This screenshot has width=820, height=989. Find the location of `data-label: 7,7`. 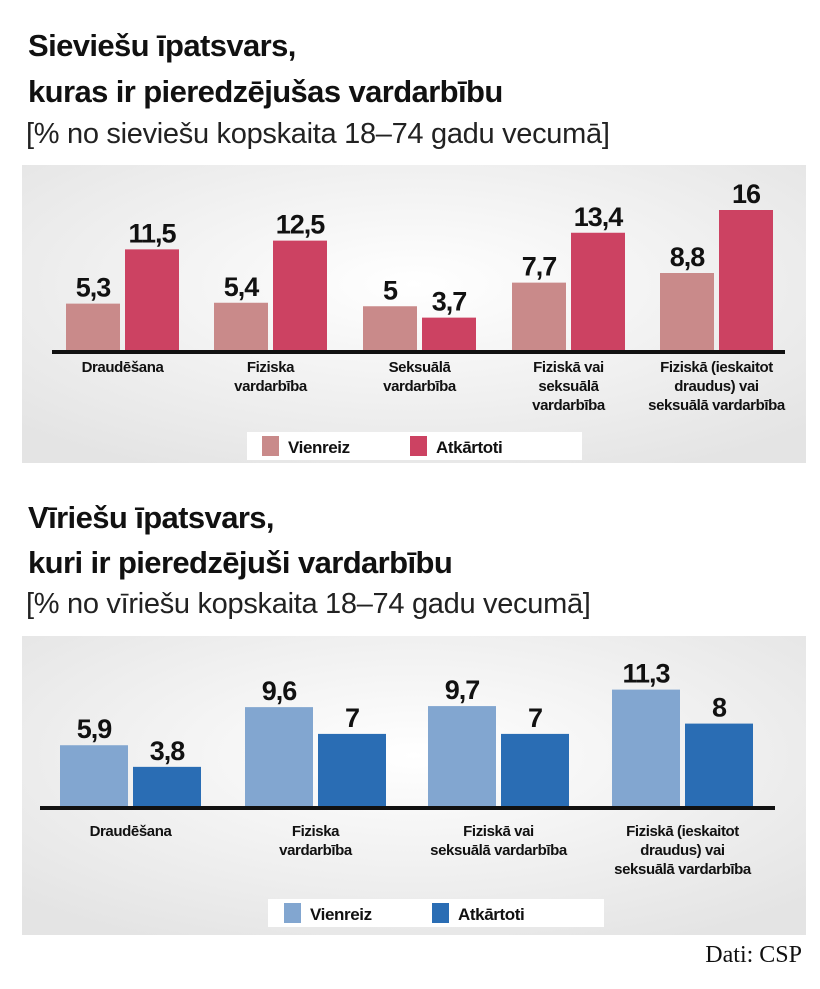

data-label: 7,7 is located at coordinates (539, 267).